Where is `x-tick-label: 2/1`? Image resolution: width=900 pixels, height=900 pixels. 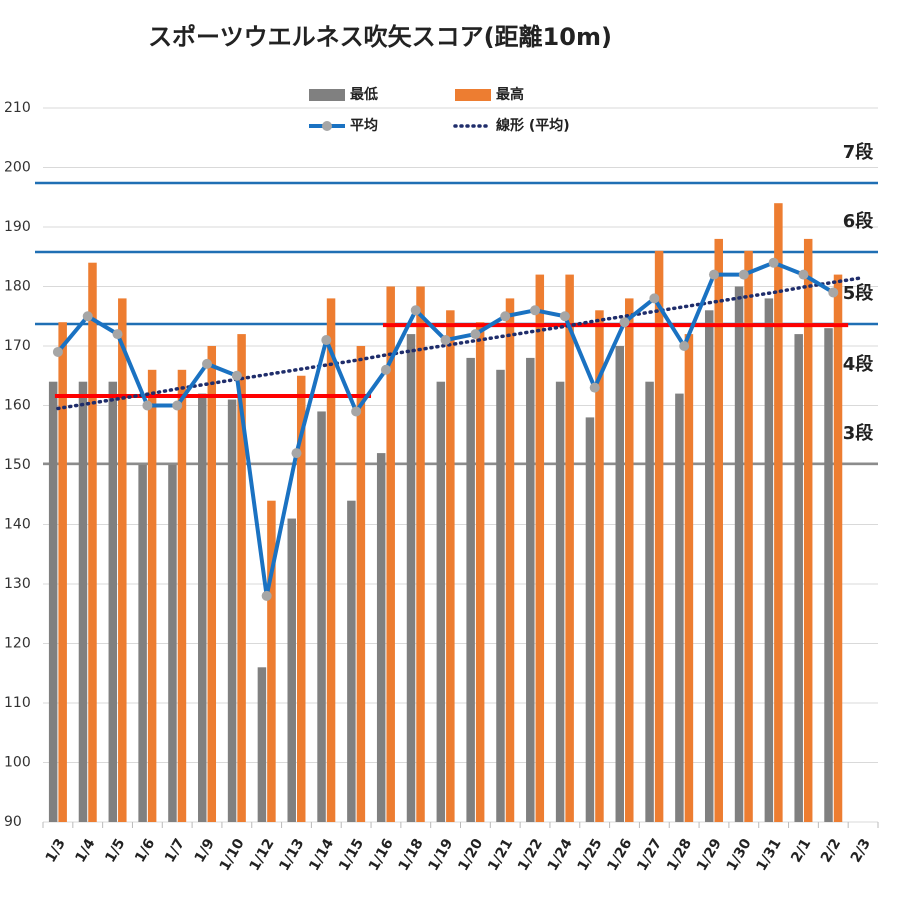 x-tick-label: 2/1 is located at coordinates (801, 850).